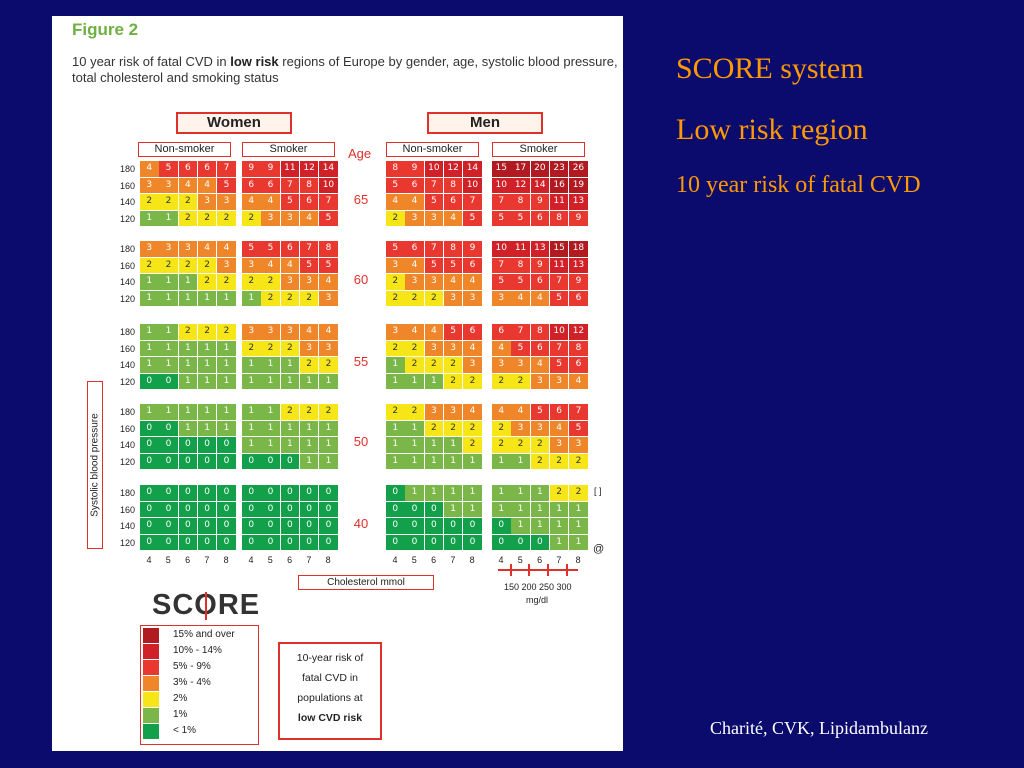 This screenshot has width=1024, height=768. What do you see at coordinates (548, 570) in the screenshot?
I see `mgdl-tick` at bounding box center [548, 570].